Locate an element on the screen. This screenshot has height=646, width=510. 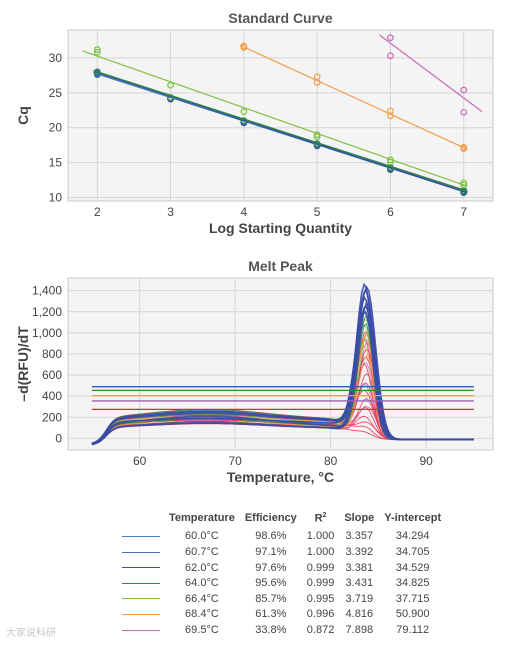
y-axis-label: Cq is located at coordinates (23, 115).